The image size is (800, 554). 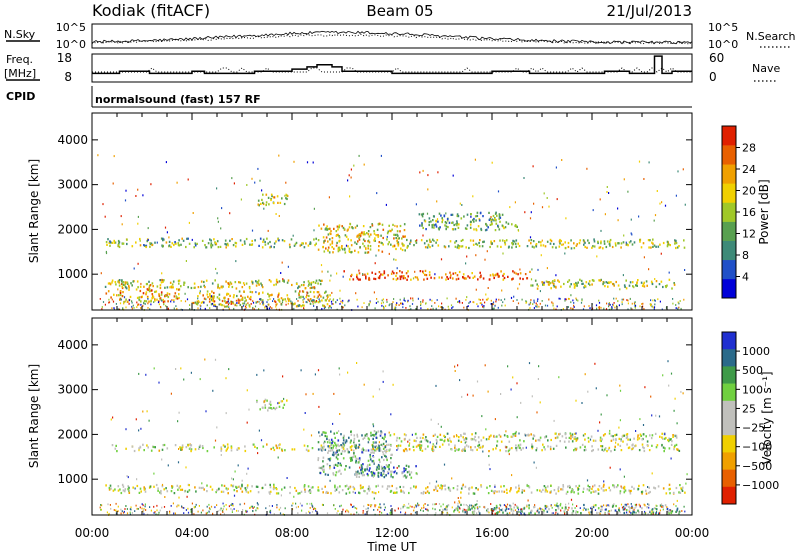 I want to click on noise-right-tick-top: 10^5, so click(x=723, y=27).